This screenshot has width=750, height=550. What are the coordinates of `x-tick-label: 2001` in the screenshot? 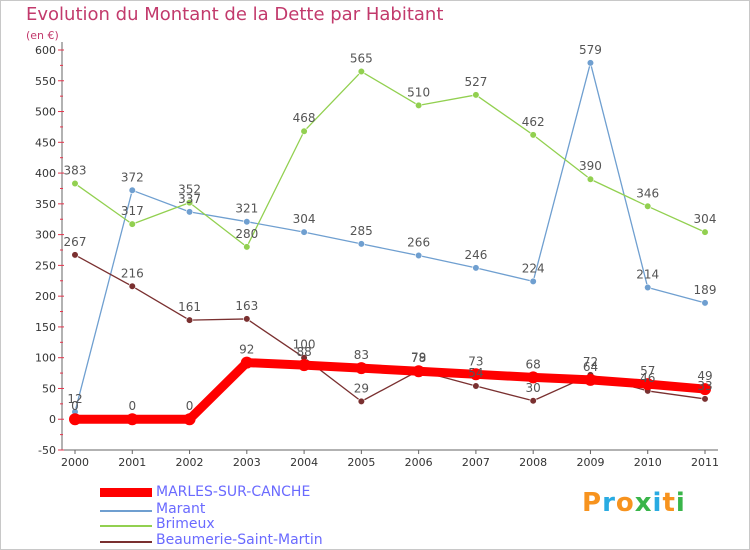 It's located at (132, 462).